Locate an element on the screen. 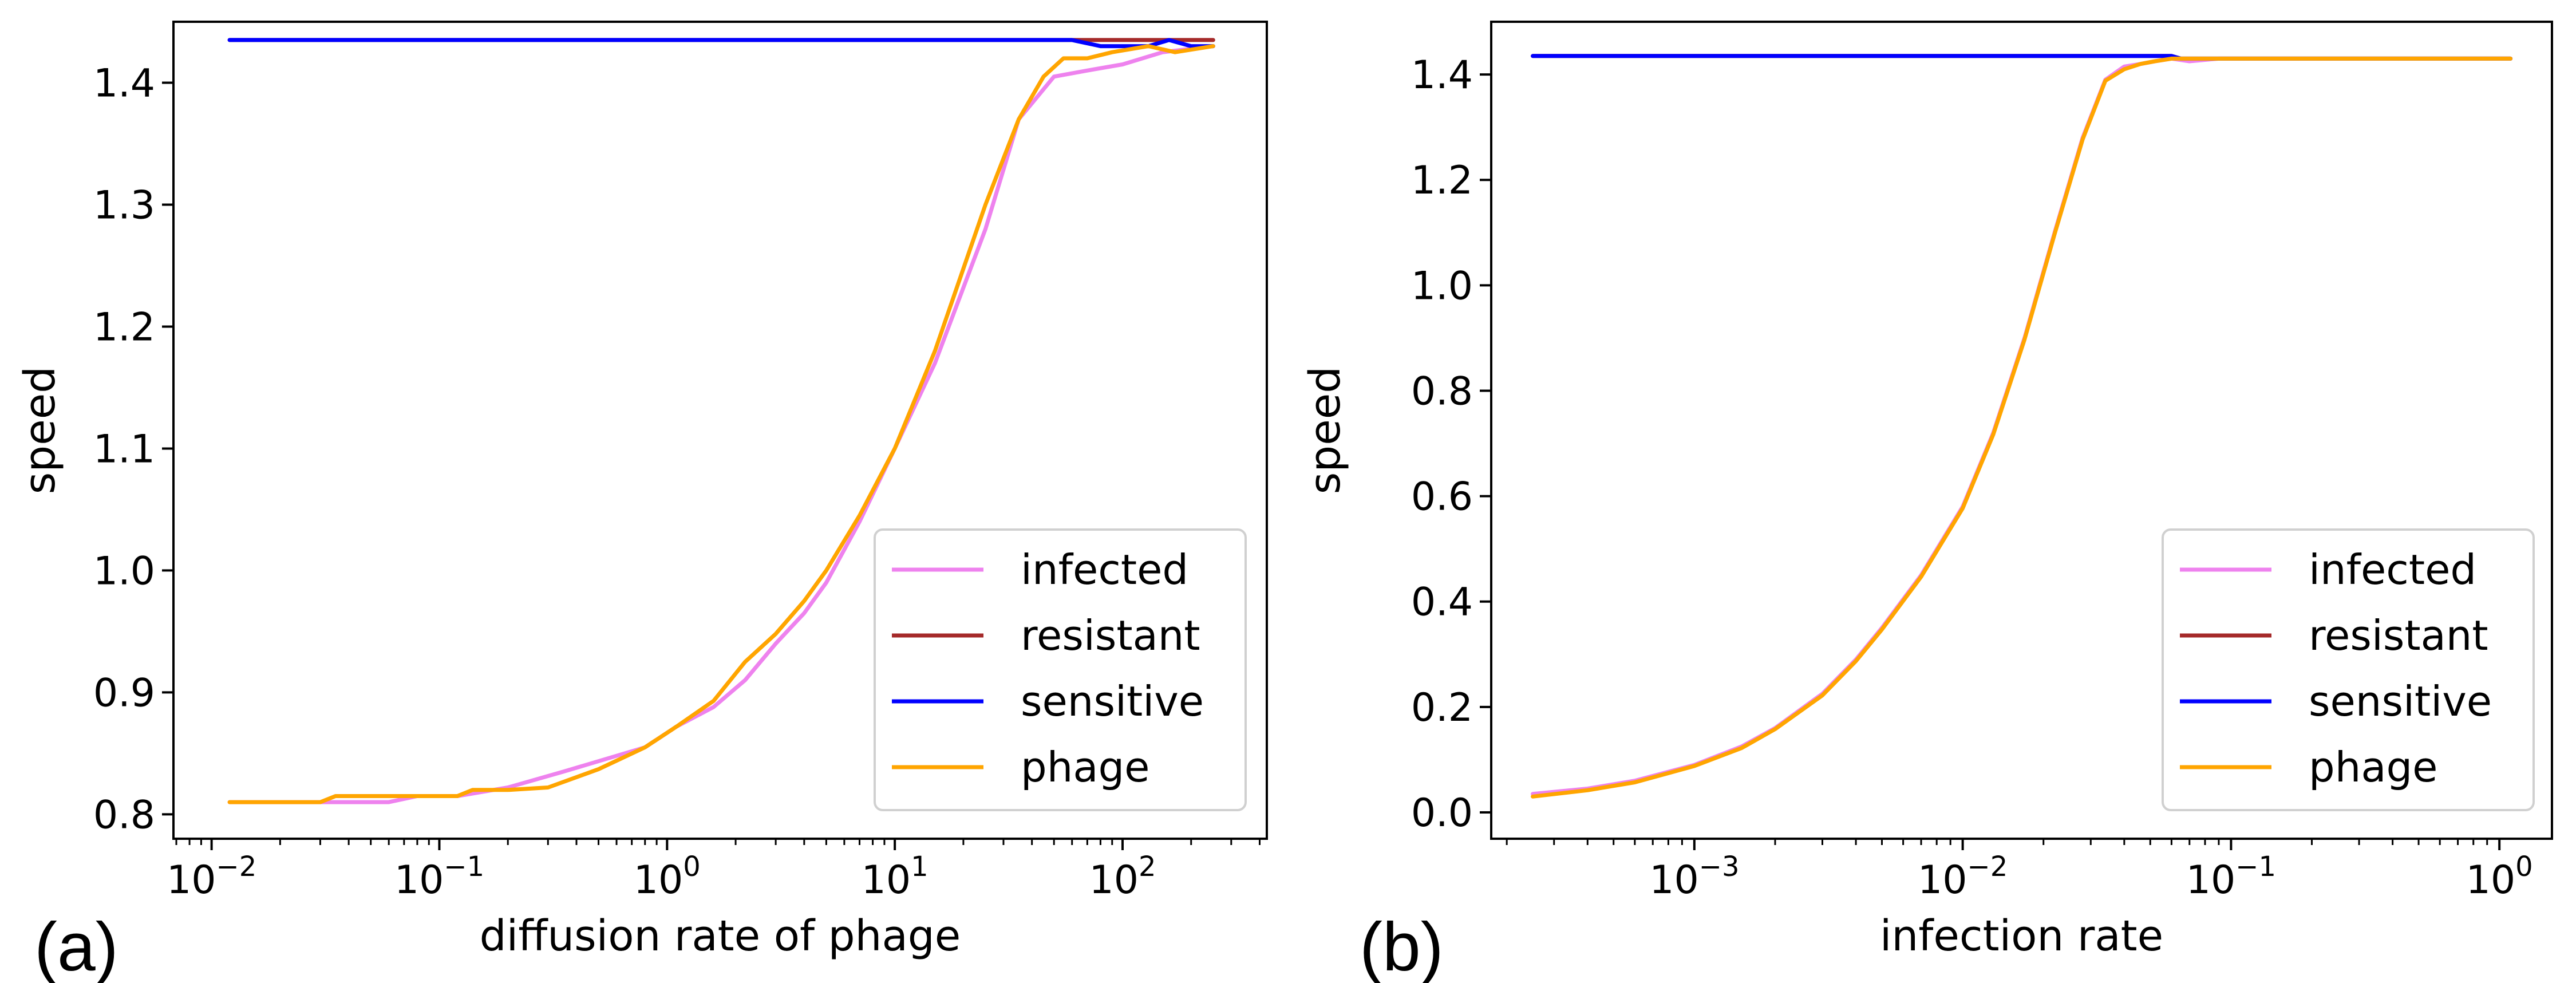  x-tick-label: 10⁻³ is located at coordinates (1694, 877).